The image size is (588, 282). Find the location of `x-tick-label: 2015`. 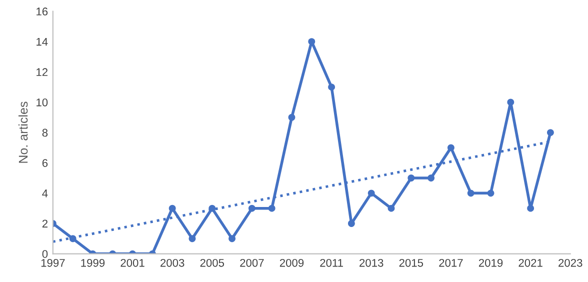

x-tick-label: 2015 is located at coordinates (411, 262).